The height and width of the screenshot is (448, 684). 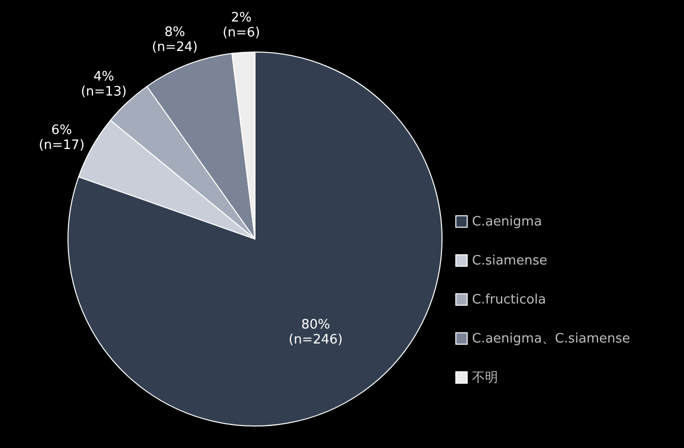 I want to click on data-label: 8% (n=24), so click(x=175, y=39).